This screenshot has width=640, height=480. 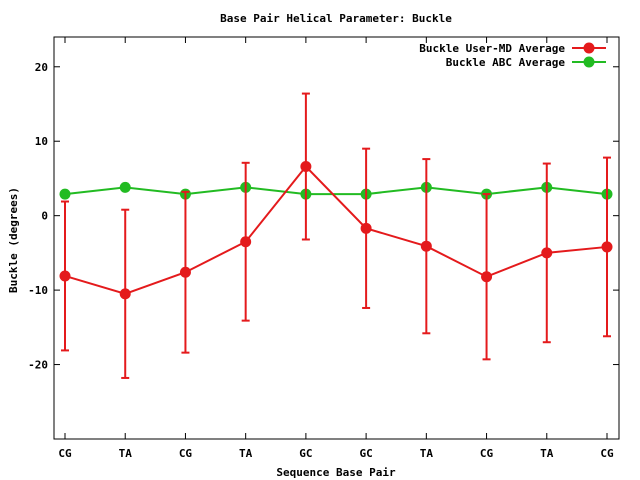 I want to click on y-tick-label: -10, so click(x=38, y=290).